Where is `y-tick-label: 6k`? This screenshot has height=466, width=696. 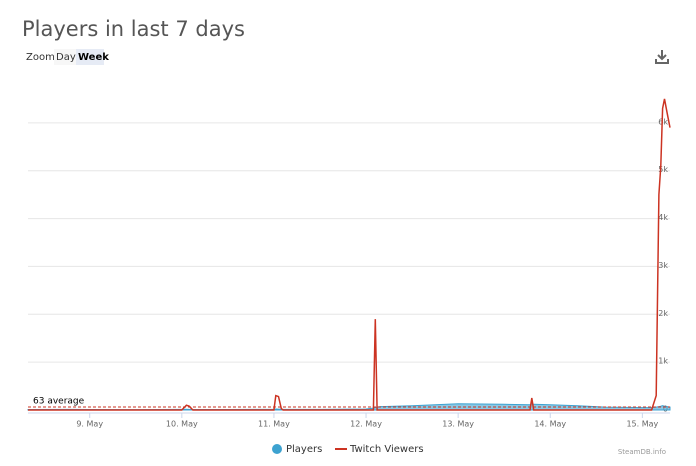
y-tick-label: 6k is located at coordinates (663, 121).